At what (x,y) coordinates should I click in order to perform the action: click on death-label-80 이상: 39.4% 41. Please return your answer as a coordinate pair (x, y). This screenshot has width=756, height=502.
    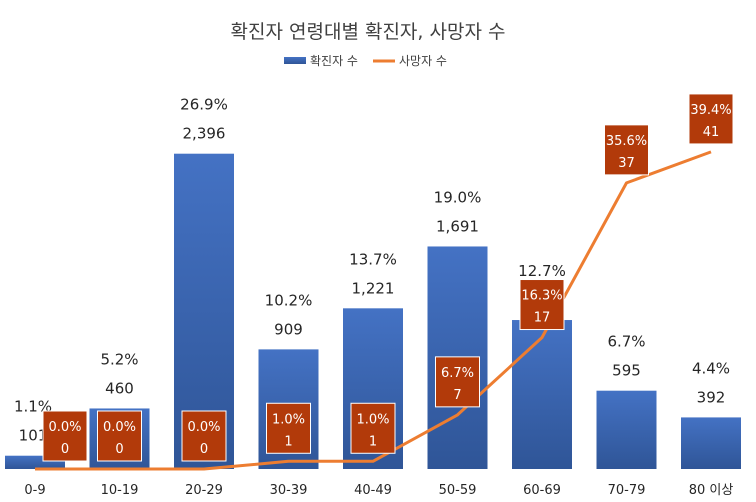
    Looking at the image, I should click on (711, 119).